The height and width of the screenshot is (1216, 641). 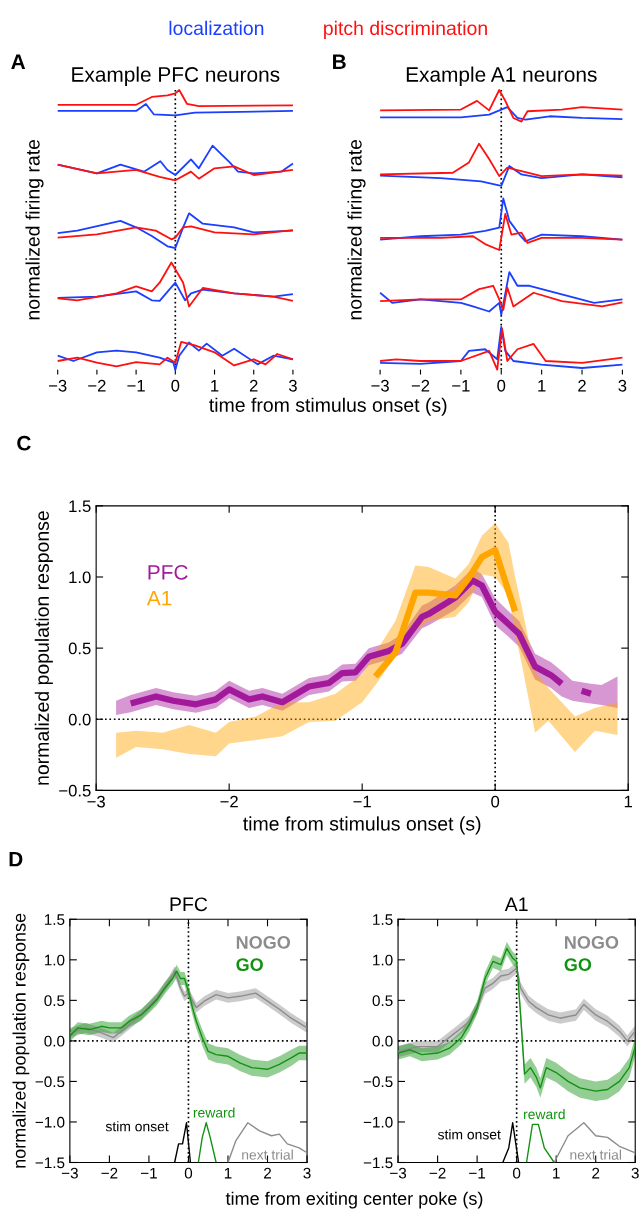 What do you see at coordinates (216, 28) in the screenshot?
I see `text: localization` at bounding box center [216, 28].